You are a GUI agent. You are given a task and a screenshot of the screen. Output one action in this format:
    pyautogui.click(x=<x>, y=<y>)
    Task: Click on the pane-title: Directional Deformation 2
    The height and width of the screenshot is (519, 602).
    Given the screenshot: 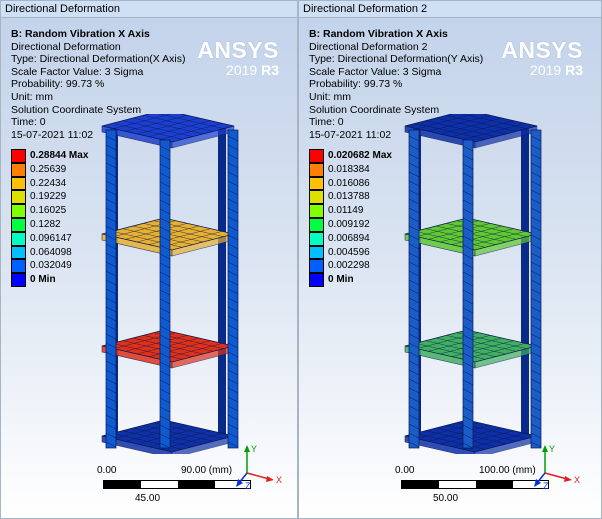 What is the action you would take?
    pyautogui.click(x=450, y=9)
    